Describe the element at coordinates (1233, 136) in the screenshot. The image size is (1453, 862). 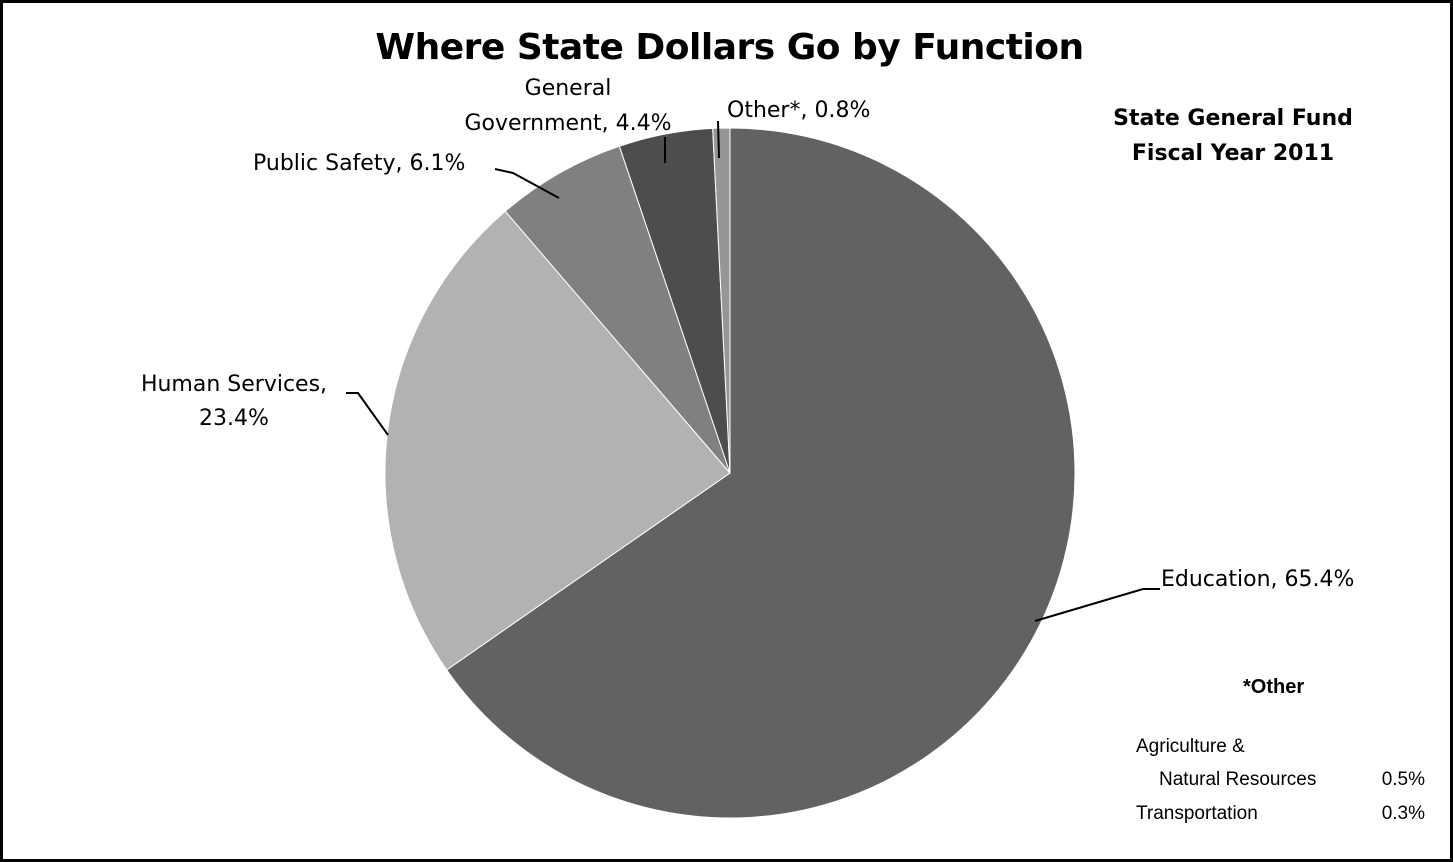
I see `chart-subtitle: State General Fund Fiscal Year 2011` at that location.